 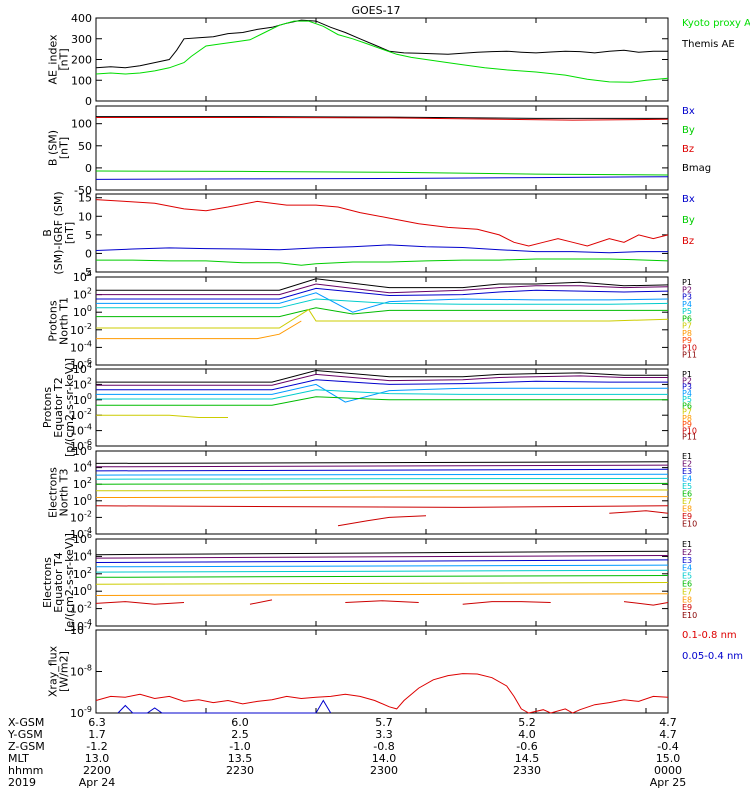 I want to click on y-axis-label: Electrons, so click(x=53, y=492).